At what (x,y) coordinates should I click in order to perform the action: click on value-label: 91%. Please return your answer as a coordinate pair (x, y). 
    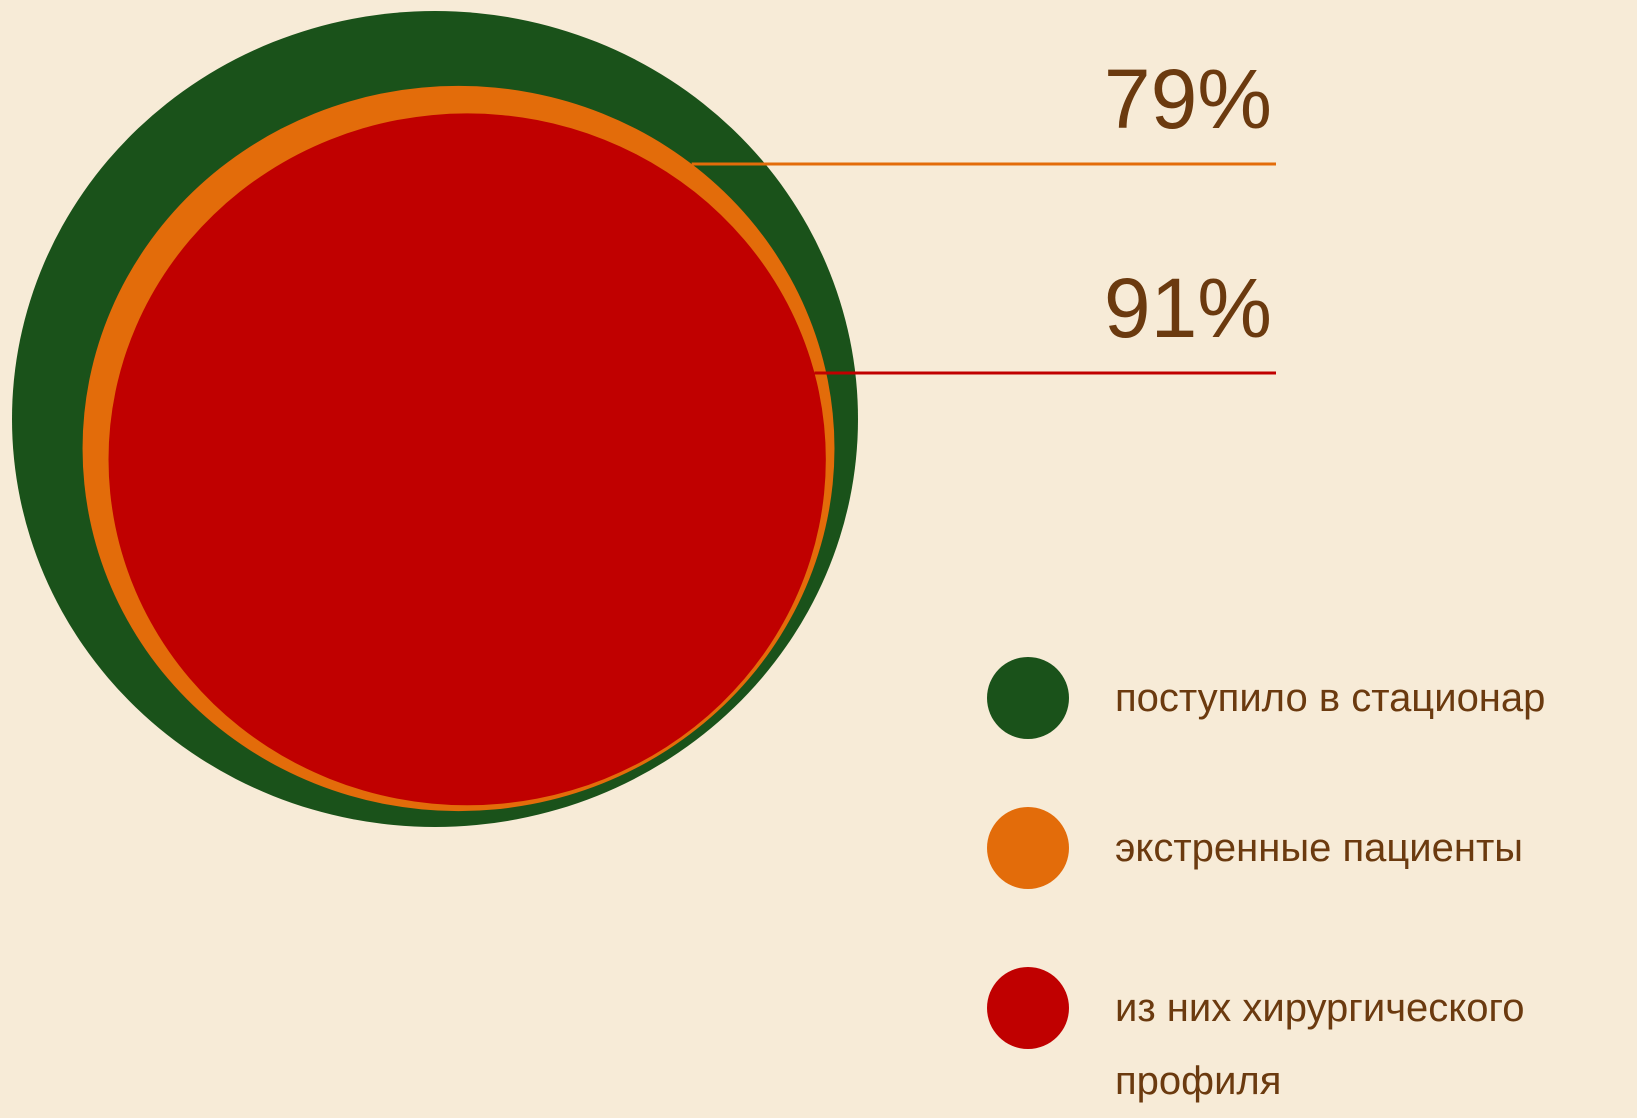
    Looking at the image, I should click on (1187, 308).